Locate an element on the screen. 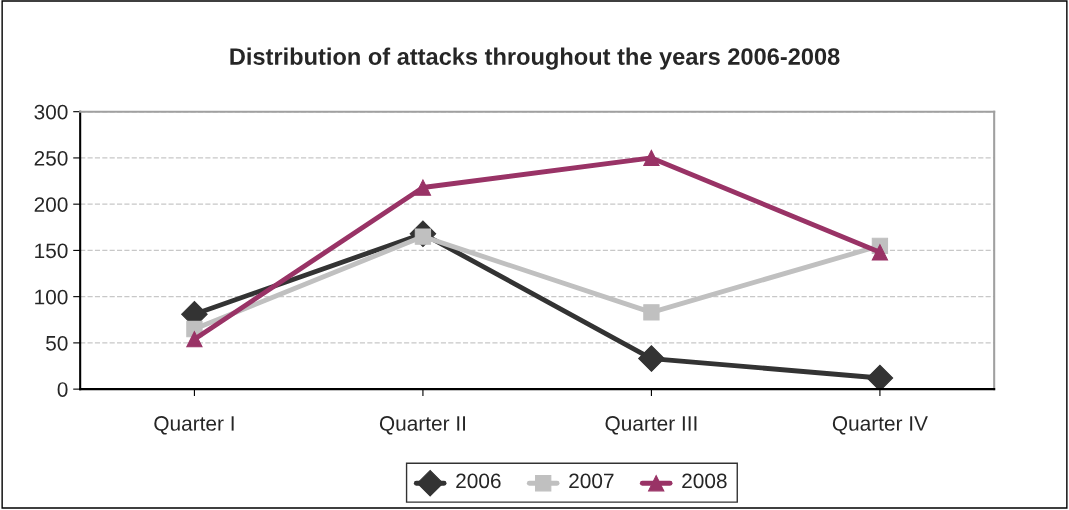 Image resolution: width=1069 pixels, height=510 pixels. y-tick-label: 300 is located at coordinates (51, 112).